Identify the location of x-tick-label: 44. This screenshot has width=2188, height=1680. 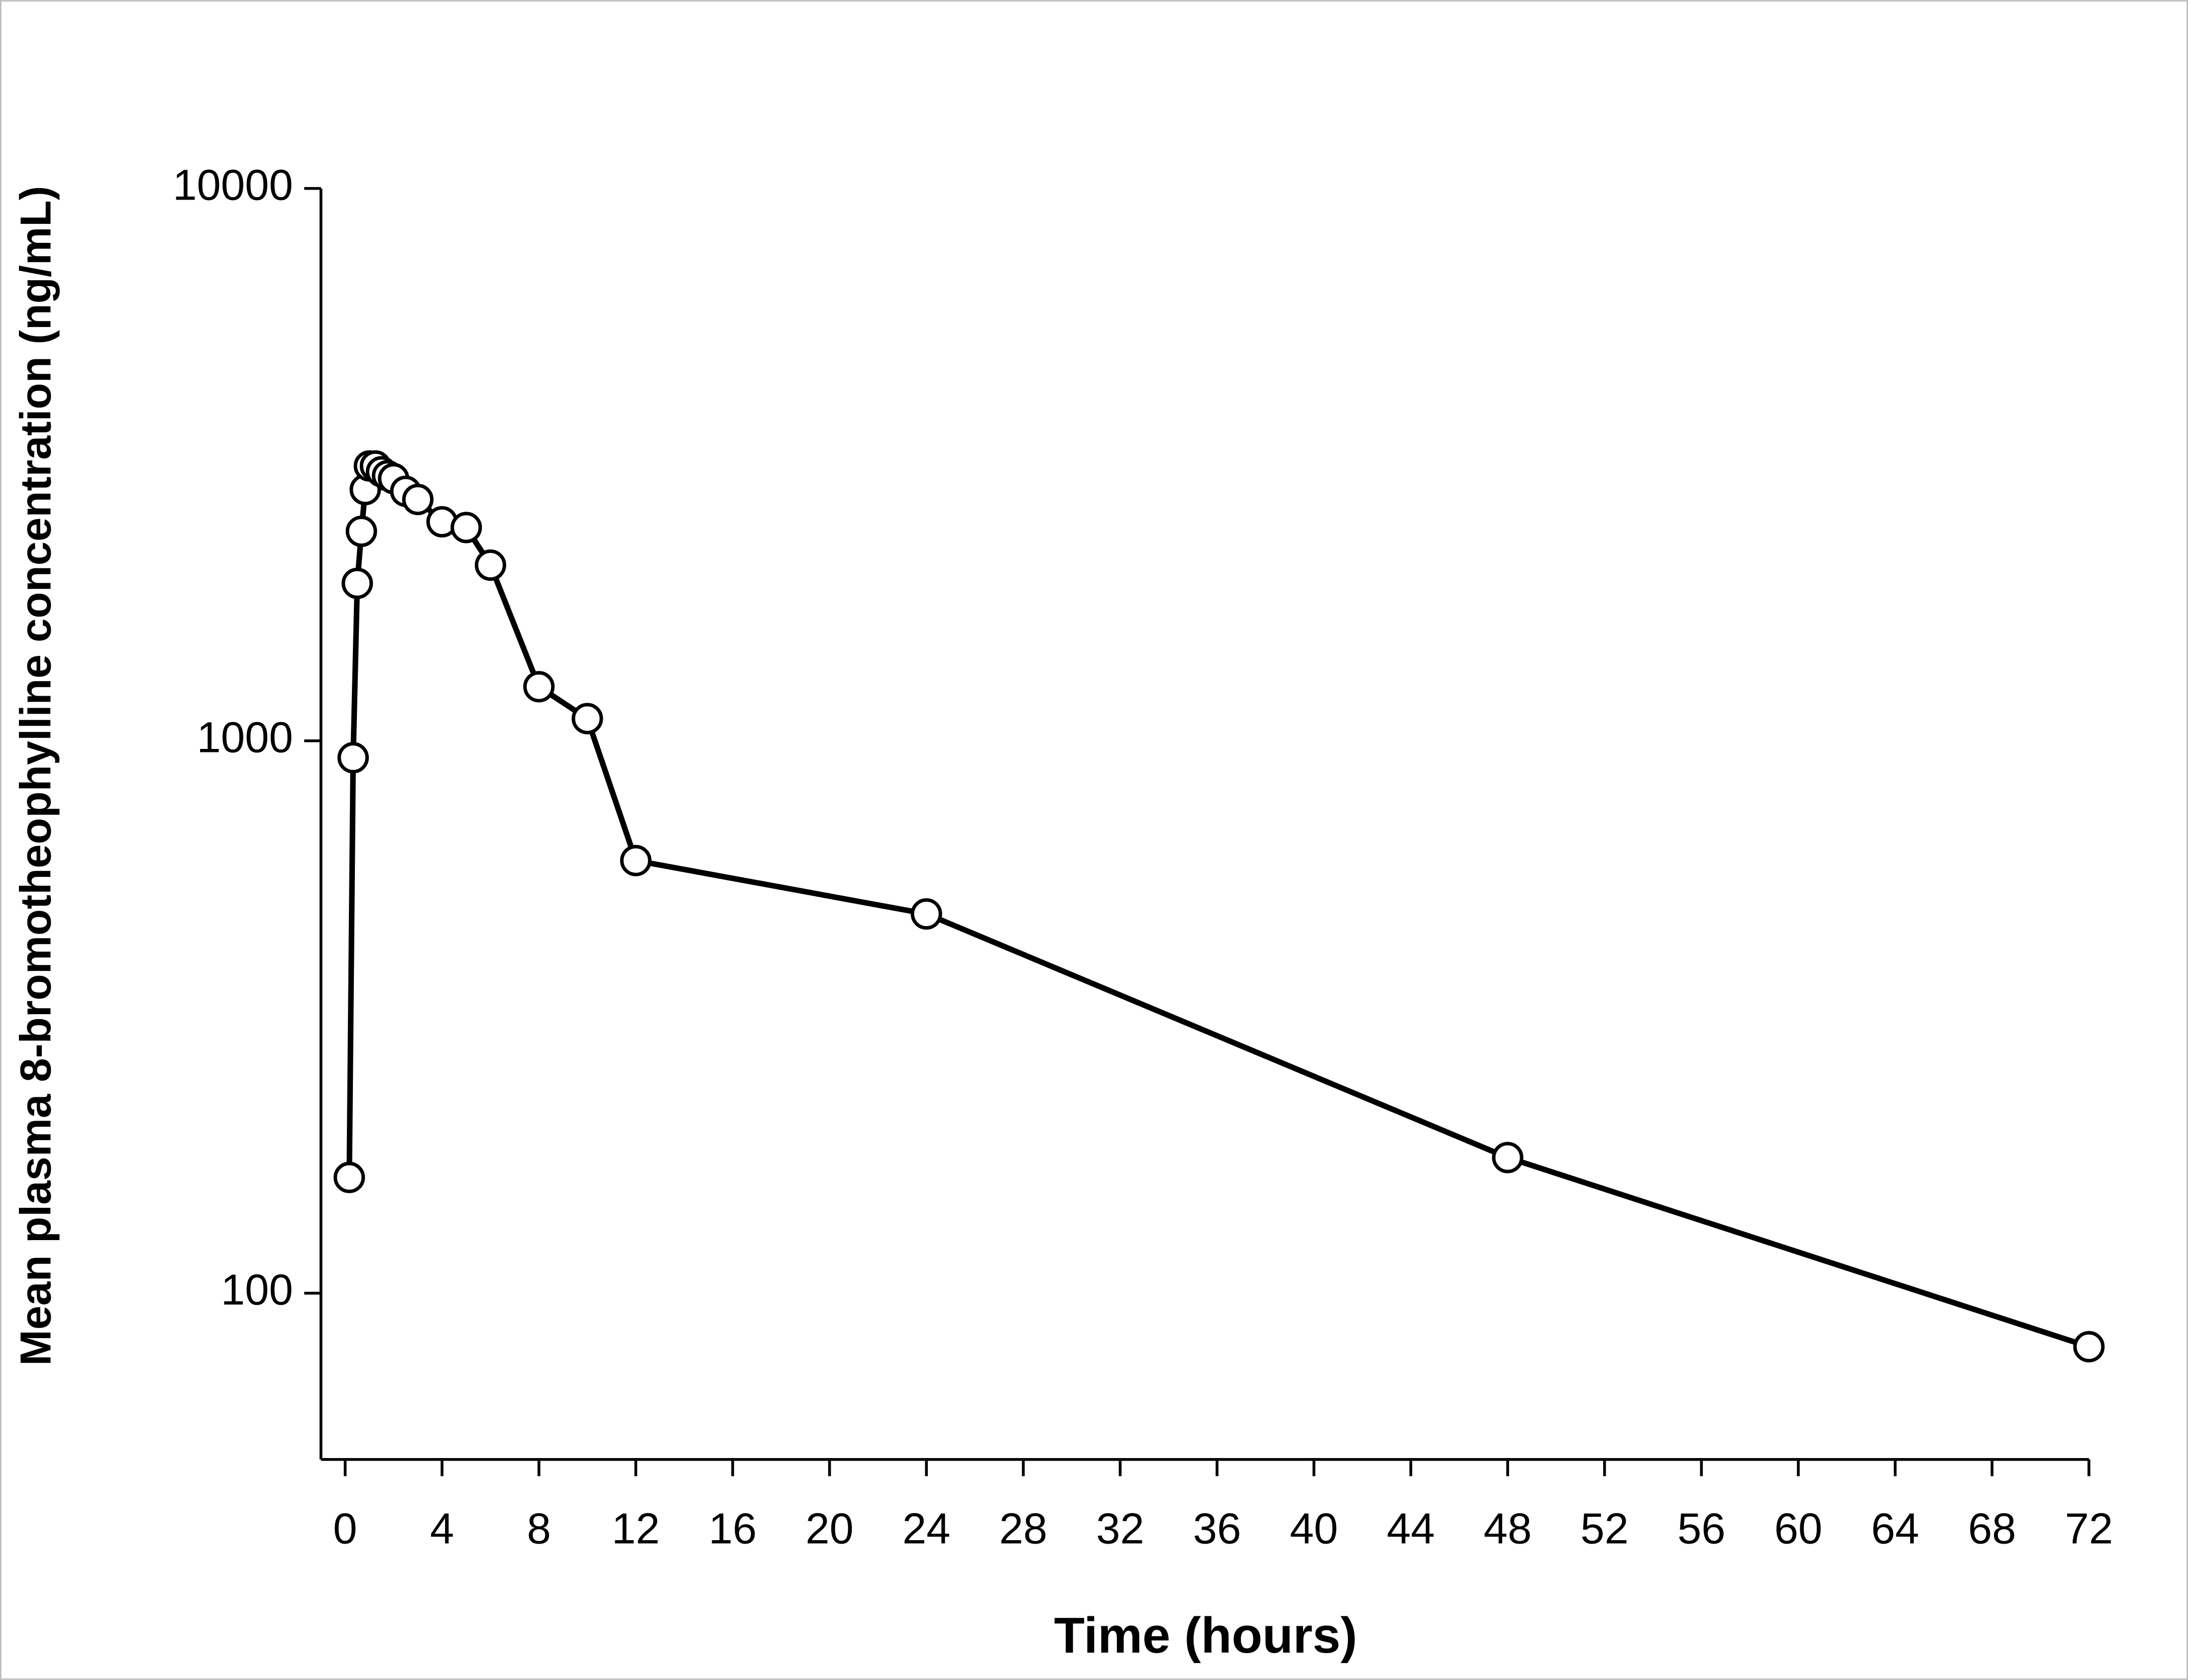
(1411, 1529).